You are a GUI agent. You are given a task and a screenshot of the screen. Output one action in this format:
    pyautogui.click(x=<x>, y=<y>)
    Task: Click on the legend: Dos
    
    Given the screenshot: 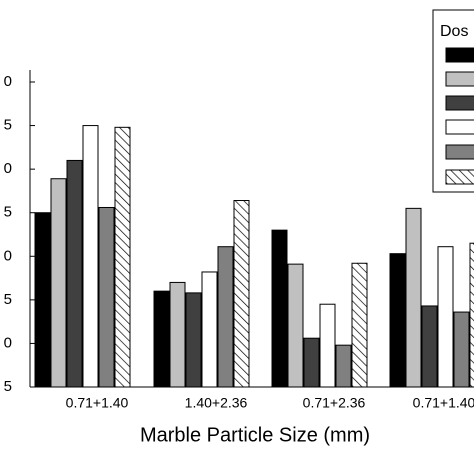 What is the action you would take?
    pyautogui.click(x=453, y=101)
    